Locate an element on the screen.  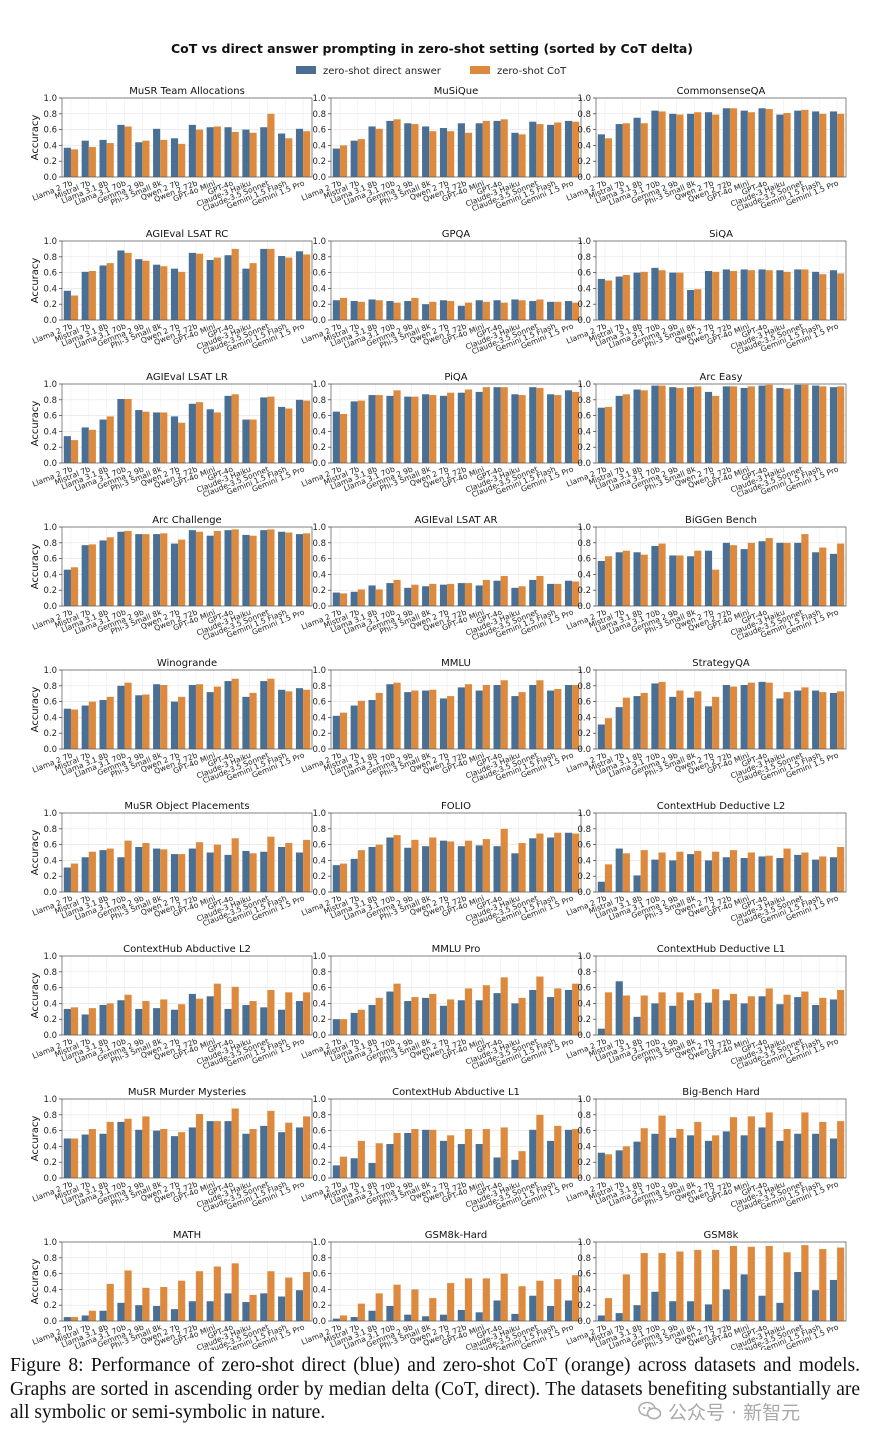
panel-title: GSM8k-Hard is located at coordinates (456, 1235).